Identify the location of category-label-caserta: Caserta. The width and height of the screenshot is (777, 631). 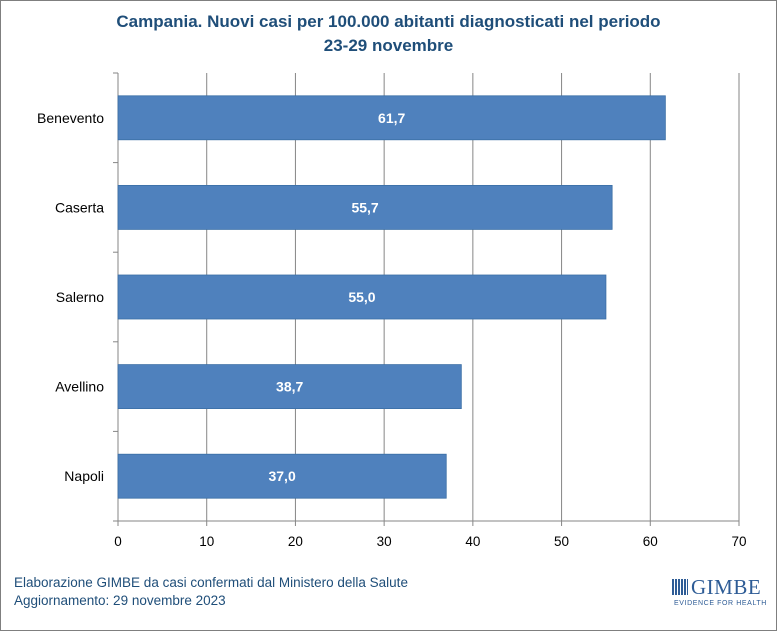
(79, 207).